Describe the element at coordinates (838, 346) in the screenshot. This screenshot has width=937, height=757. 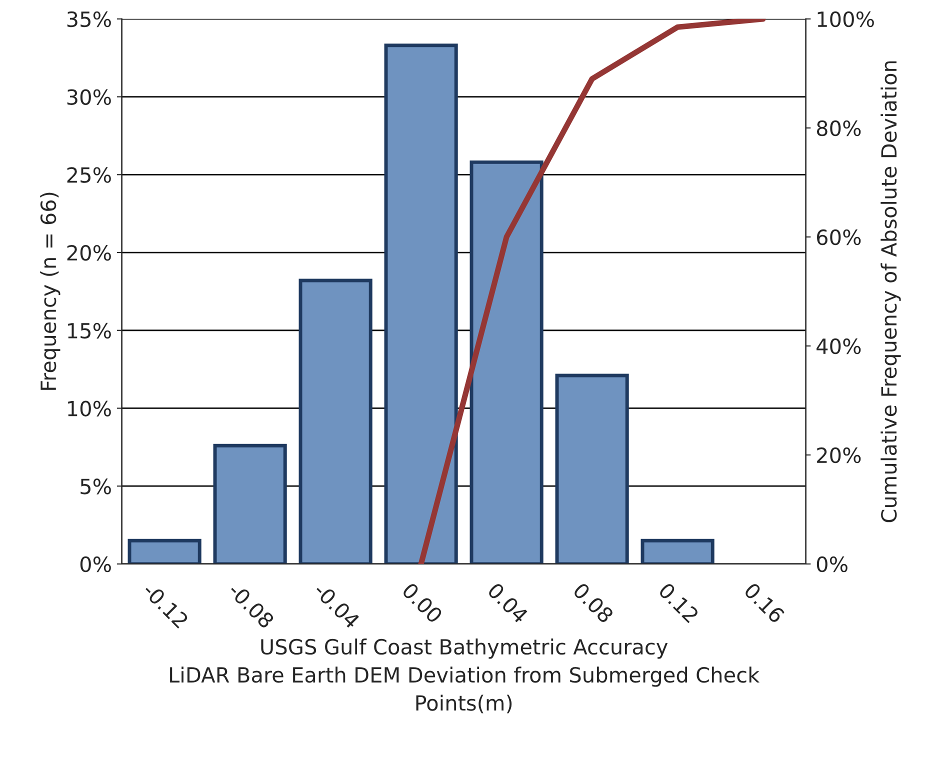
I see `y2-tick-label: 40%` at that location.